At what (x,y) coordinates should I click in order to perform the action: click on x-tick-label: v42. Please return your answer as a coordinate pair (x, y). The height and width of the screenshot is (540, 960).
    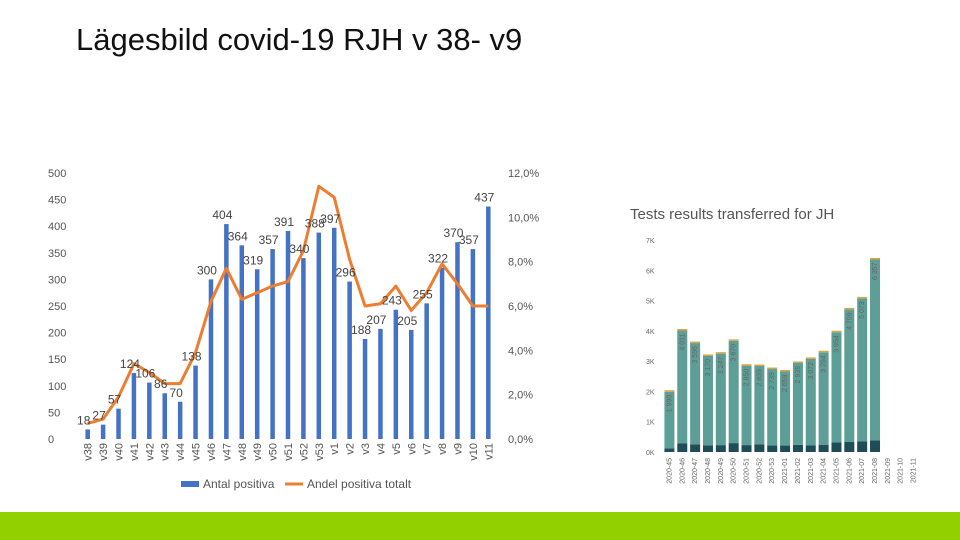
    Looking at the image, I should click on (150, 452).